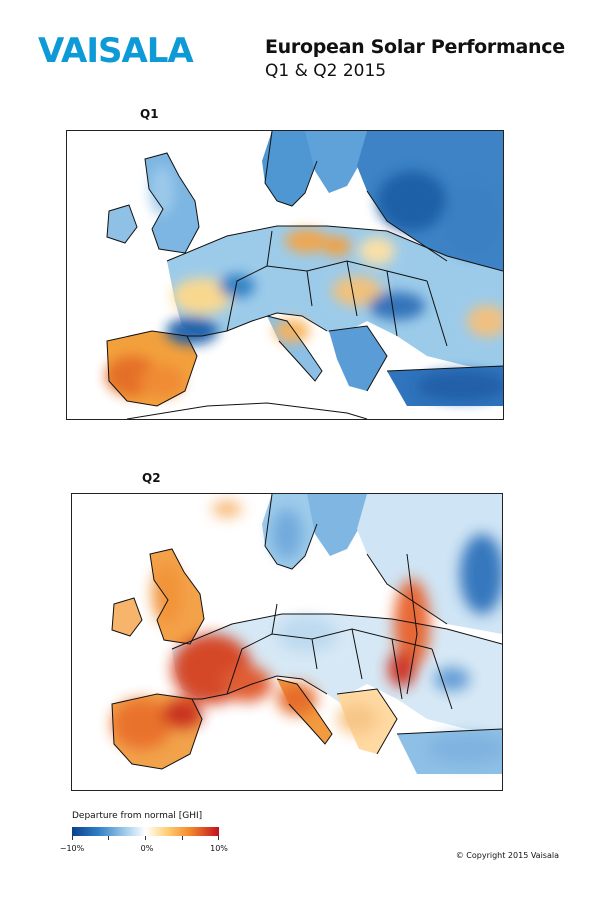 The width and height of the screenshot is (600, 900). Describe the element at coordinates (137, 816) in the screenshot. I see `legend-title: Departure from normal [GHI]` at that location.